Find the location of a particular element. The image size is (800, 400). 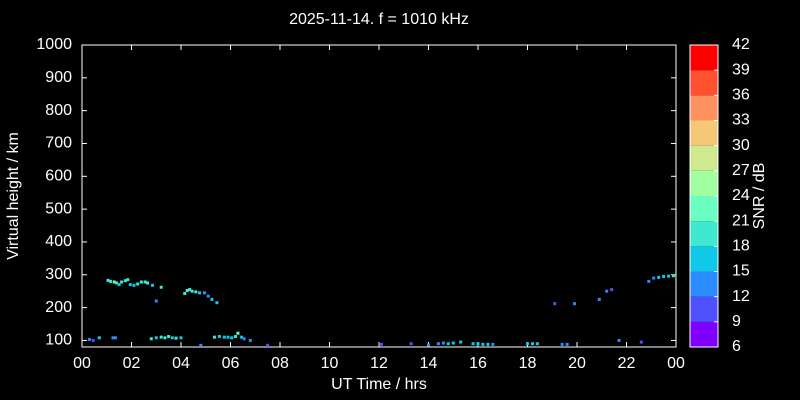

y-tick-label: 700 is located at coordinates (58, 143).